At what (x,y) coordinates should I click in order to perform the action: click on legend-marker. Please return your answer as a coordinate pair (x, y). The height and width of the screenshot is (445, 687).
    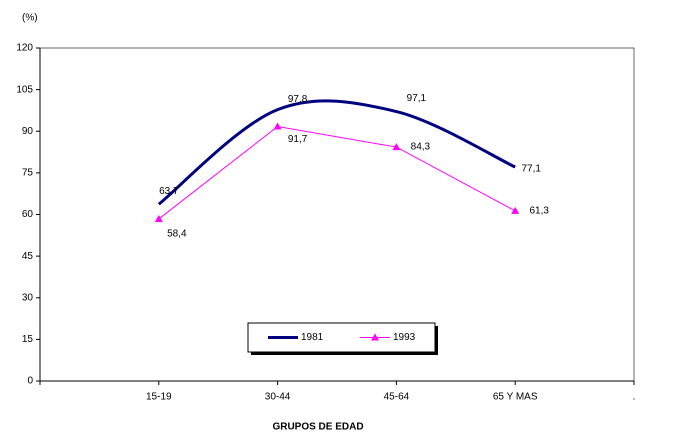
    Looking at the image, I should click on (375, 337).